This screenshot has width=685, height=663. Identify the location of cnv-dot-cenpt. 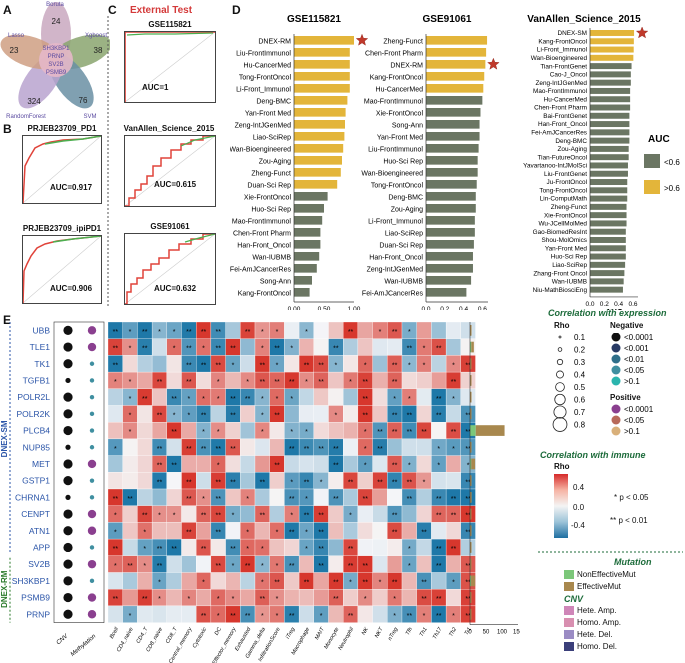
(68, 514).